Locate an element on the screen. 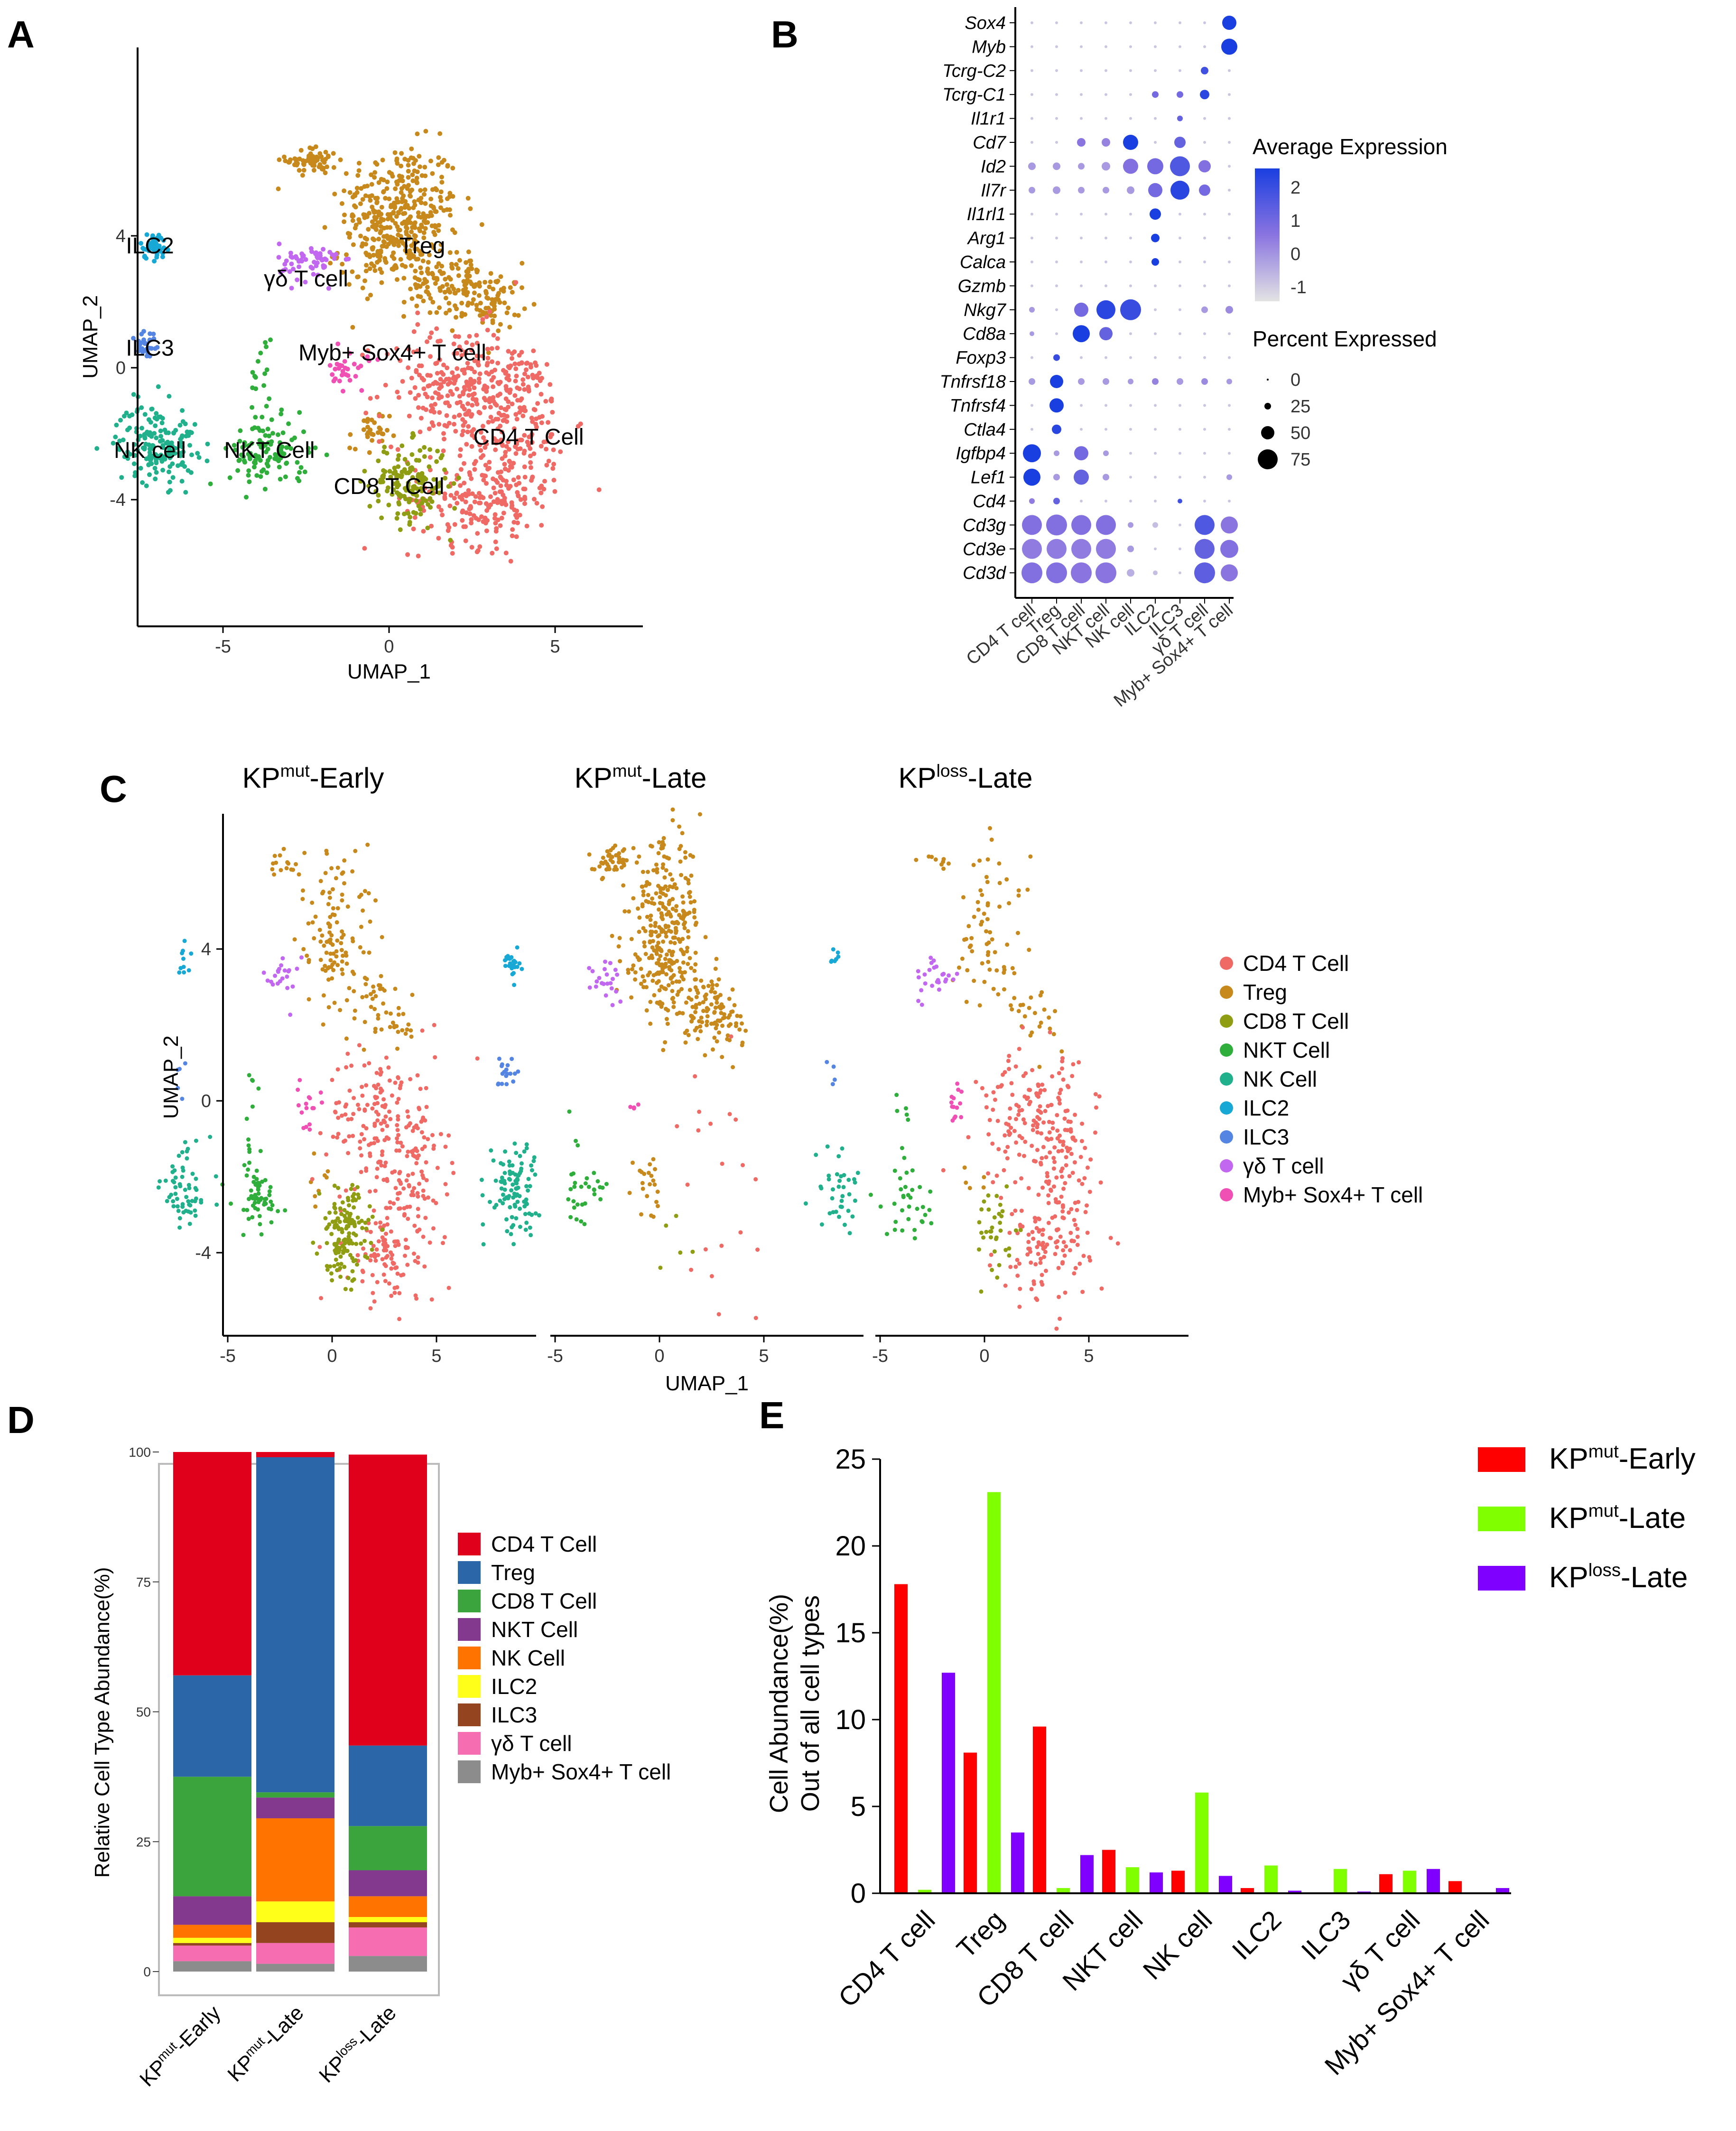  x-tick-label: -5 is located at coordinates (880, 1356).